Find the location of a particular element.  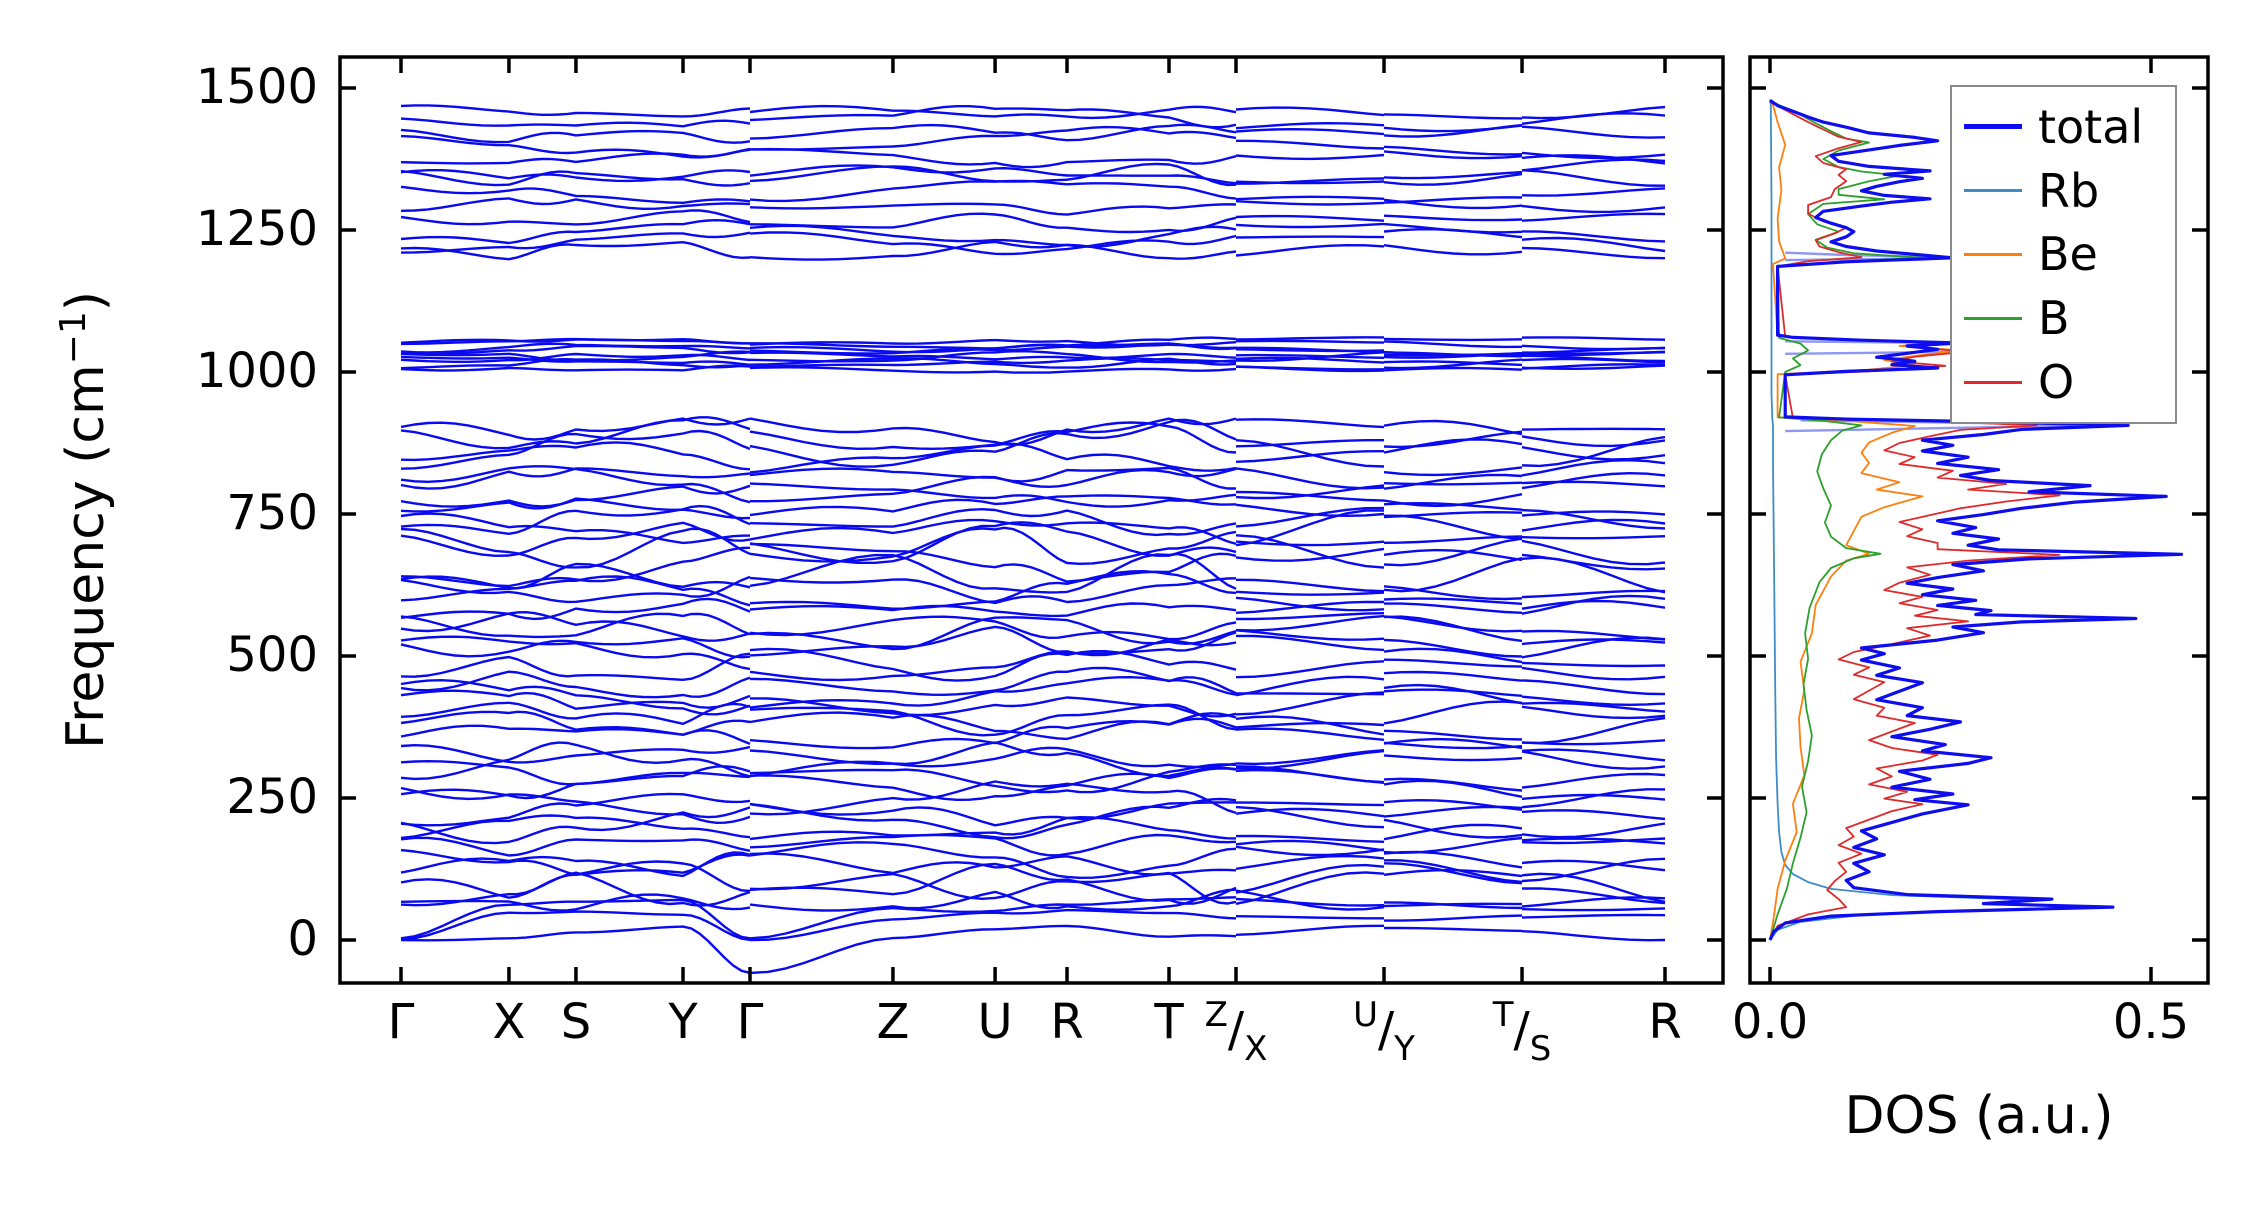

legend-line-be is located at coordinates (1993, 254).